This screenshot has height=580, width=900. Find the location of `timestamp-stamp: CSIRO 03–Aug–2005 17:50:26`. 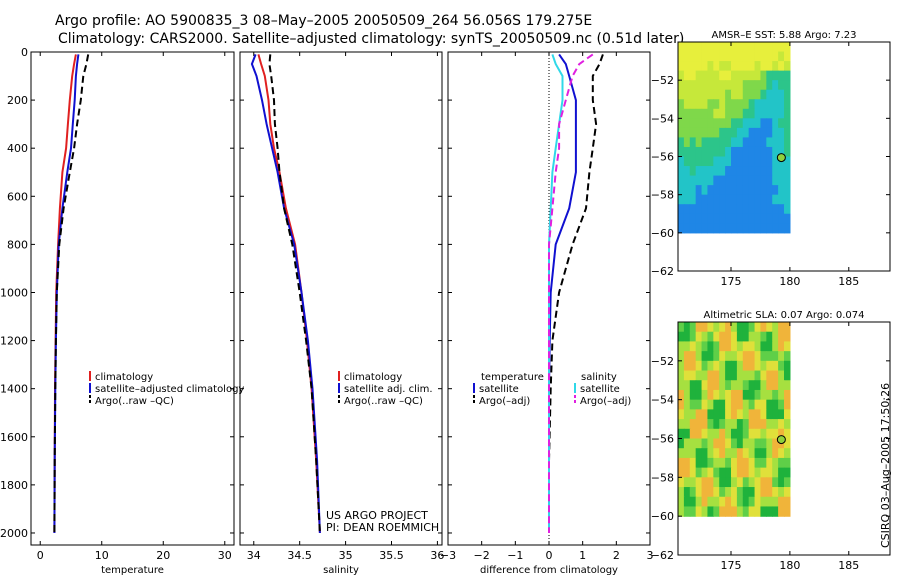

timestamp-stamp: CSIRO 03–Aug–2005 17:50:26 is located at coordinates (885, 465).